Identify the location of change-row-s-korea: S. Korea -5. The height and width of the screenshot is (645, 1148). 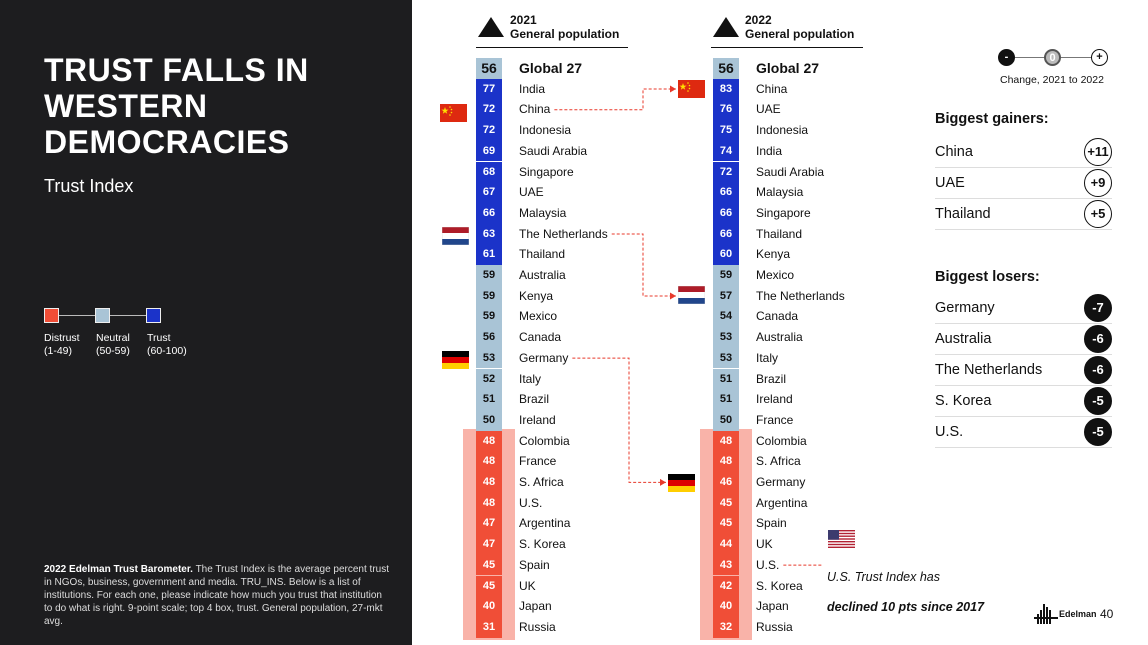
(1023, 401).